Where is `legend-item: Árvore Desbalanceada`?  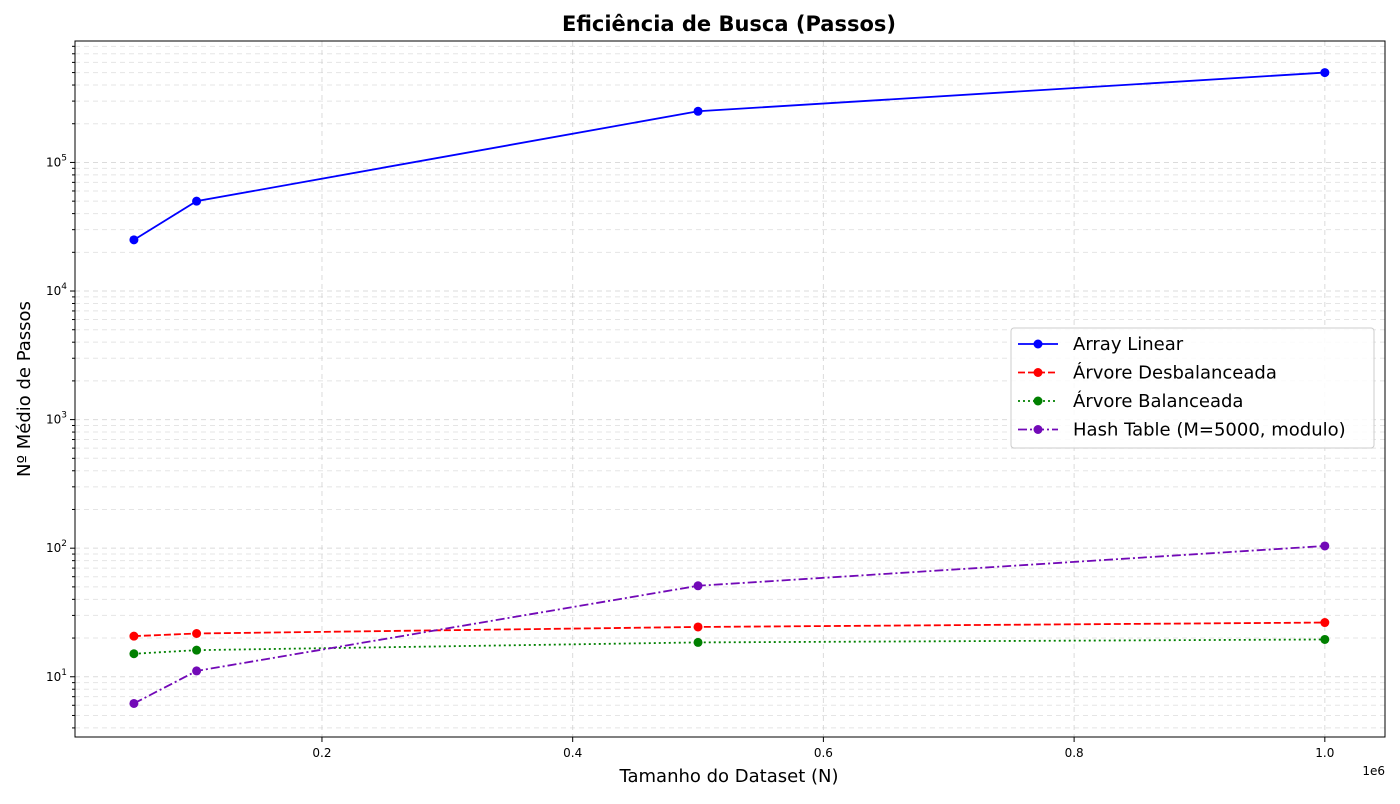 legend-item: Árvore Desbalanceada is located at coordinates (1147, 373).